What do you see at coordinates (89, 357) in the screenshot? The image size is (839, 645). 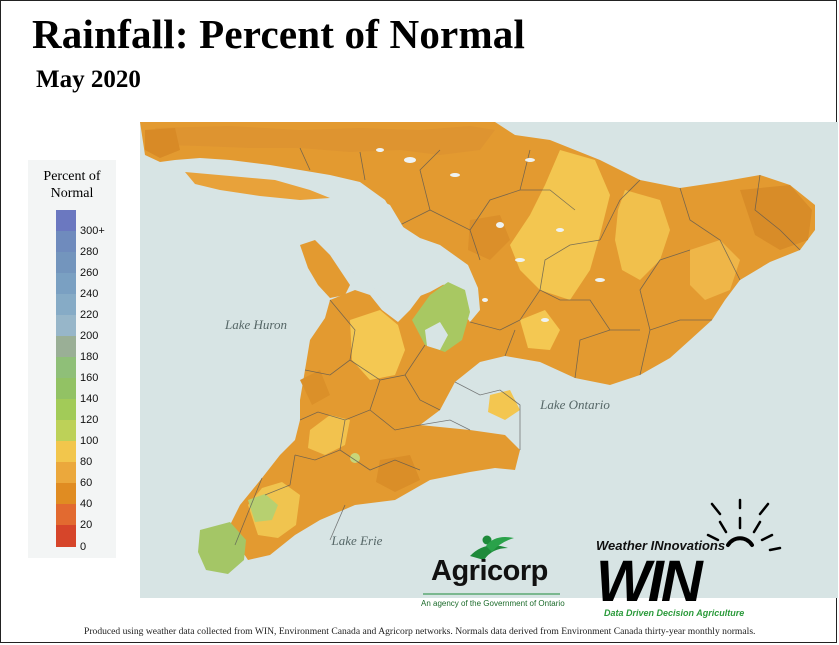 I see `legend-label: 180` at bounding box center [89, 357].